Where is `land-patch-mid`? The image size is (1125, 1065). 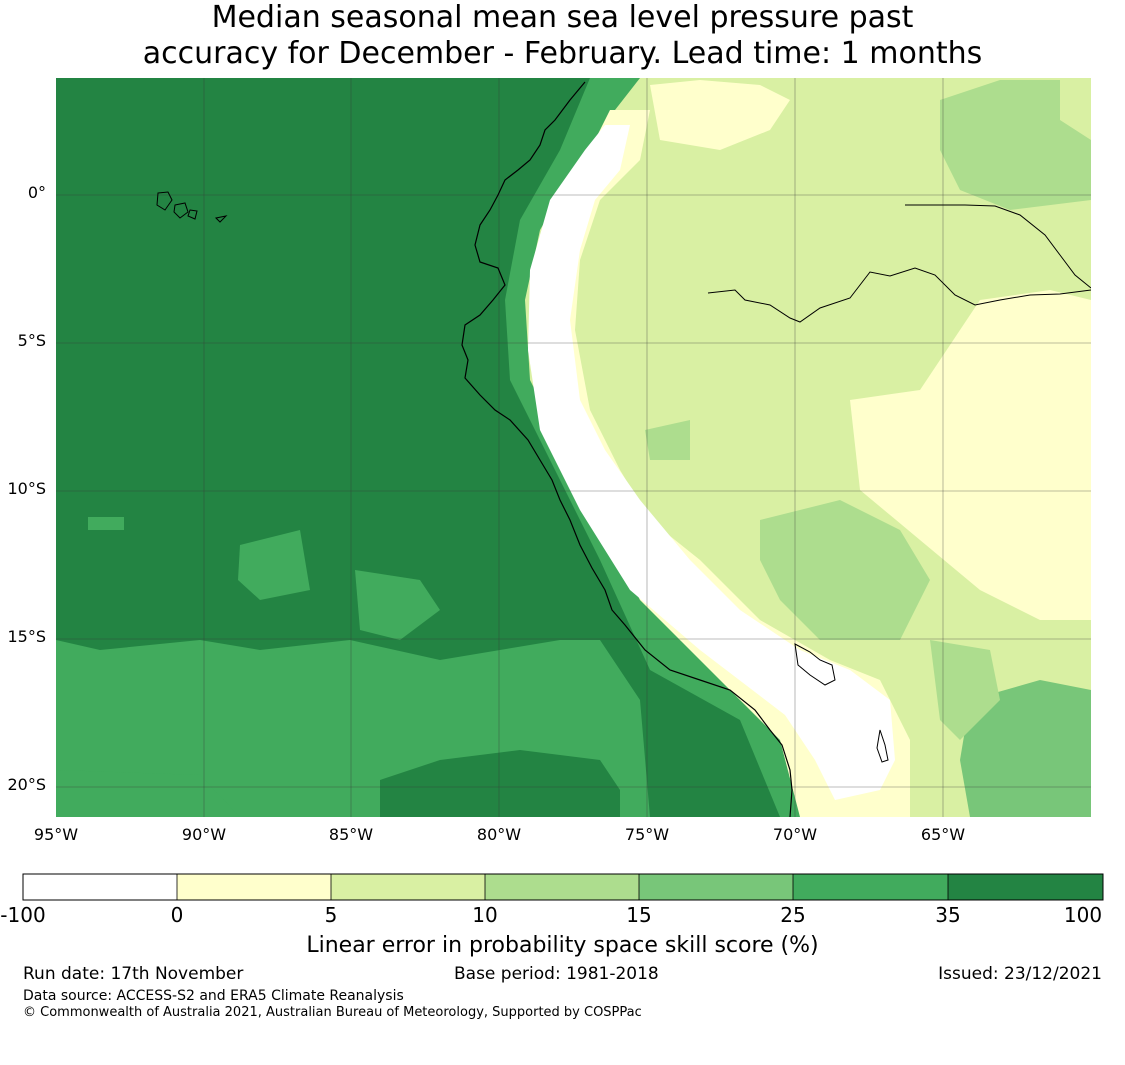
land-patch-mid is located at coordinates (667, 440).